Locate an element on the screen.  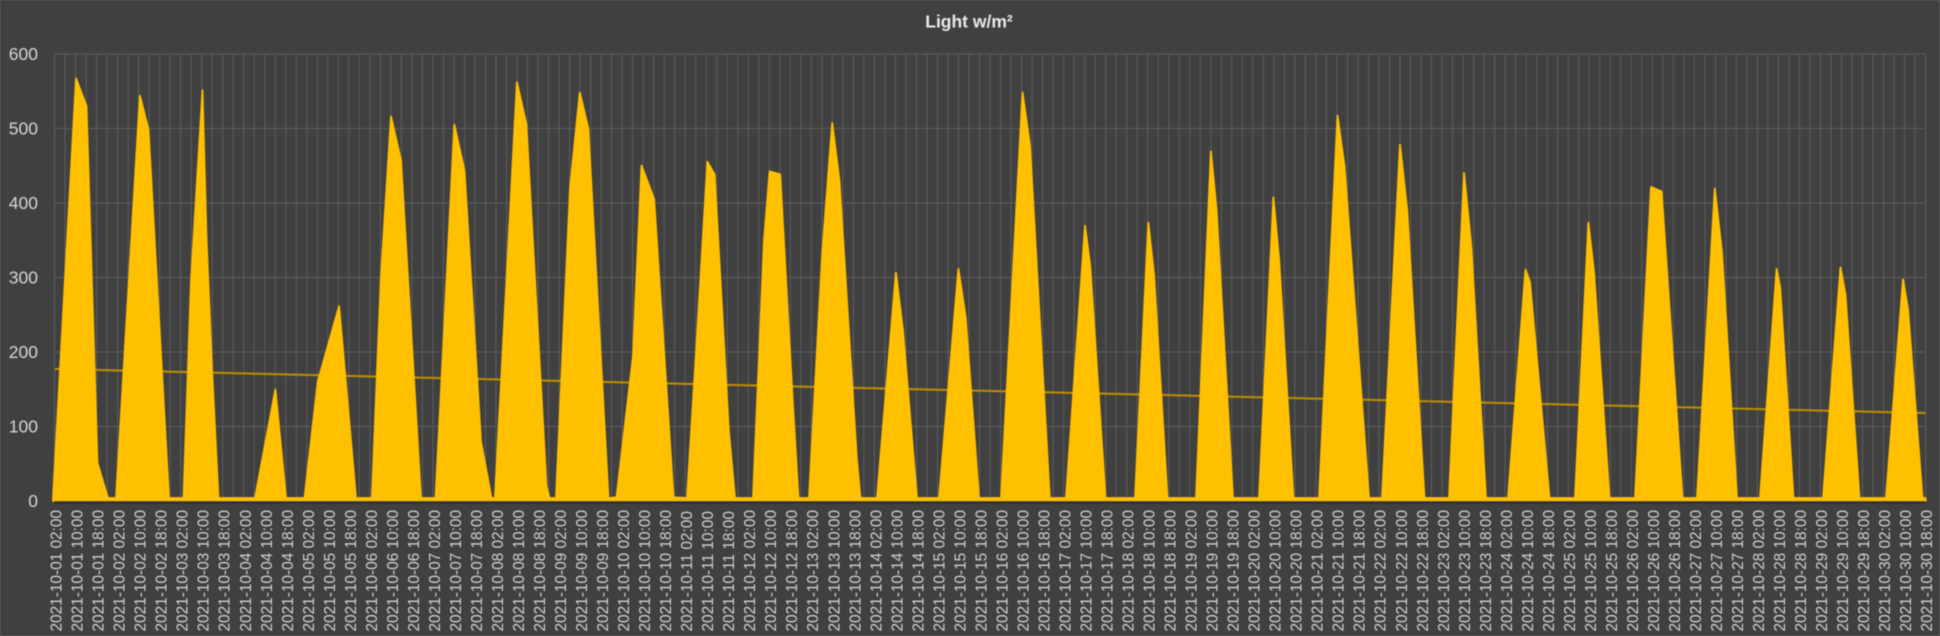
svg-text: 2021-10-19 02:00 is located at coordinates (1192, 571).